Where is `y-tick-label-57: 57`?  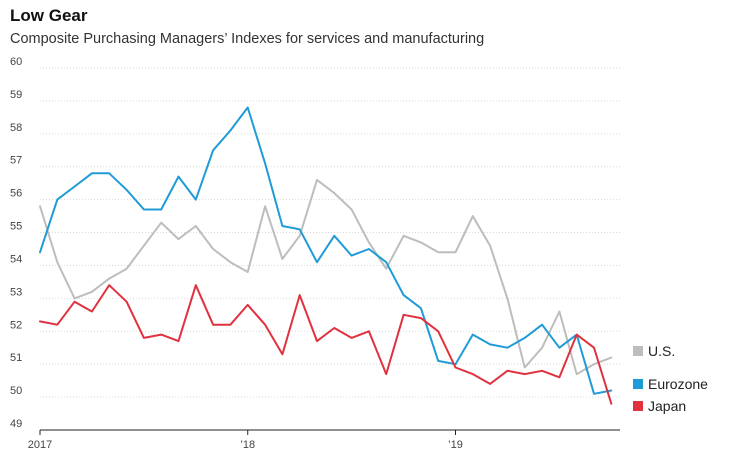 y-tick-label-57: 57 is located at coordinates (16, 161).